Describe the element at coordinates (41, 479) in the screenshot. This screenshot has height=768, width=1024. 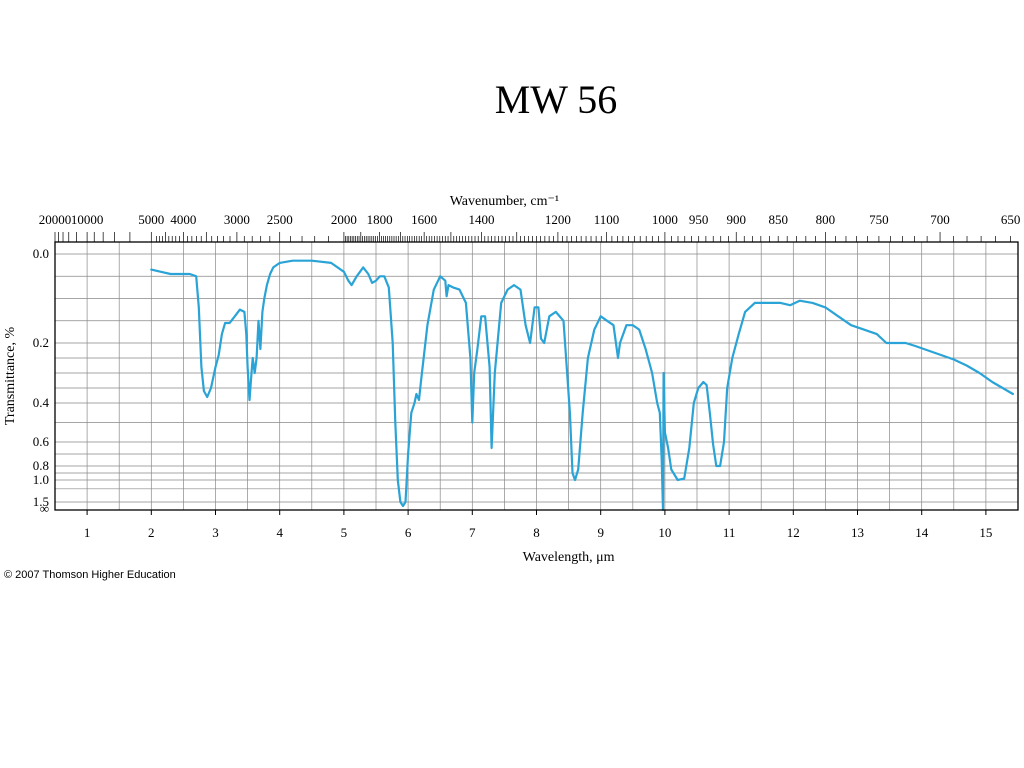
I see `y-tick-label: 1.0` at that location.